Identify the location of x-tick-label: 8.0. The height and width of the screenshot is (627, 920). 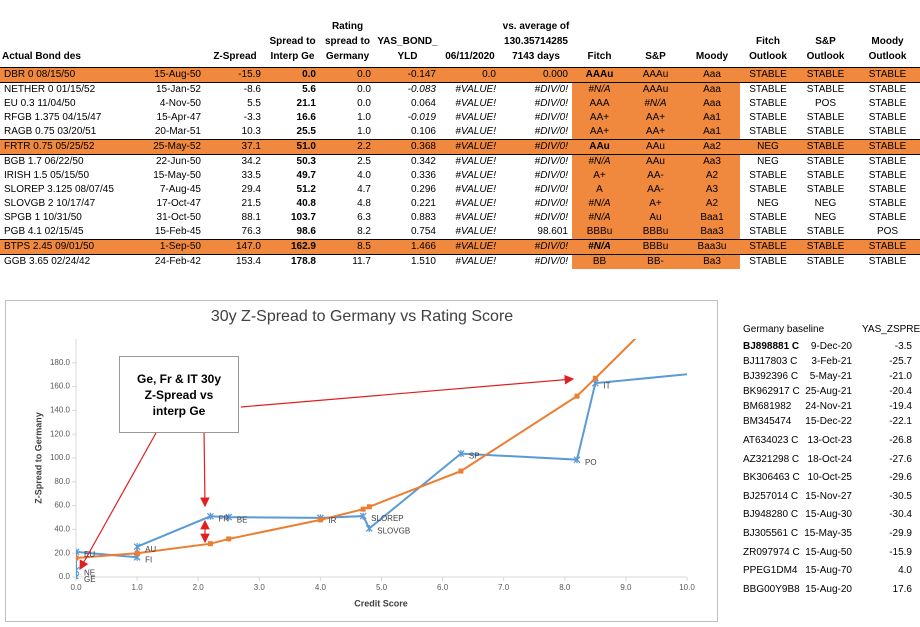
(565, 587).